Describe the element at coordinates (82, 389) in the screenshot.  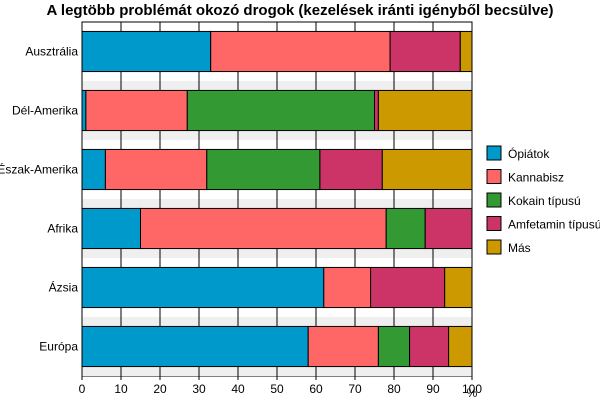
I see `x-tick-label: 0` at that location.